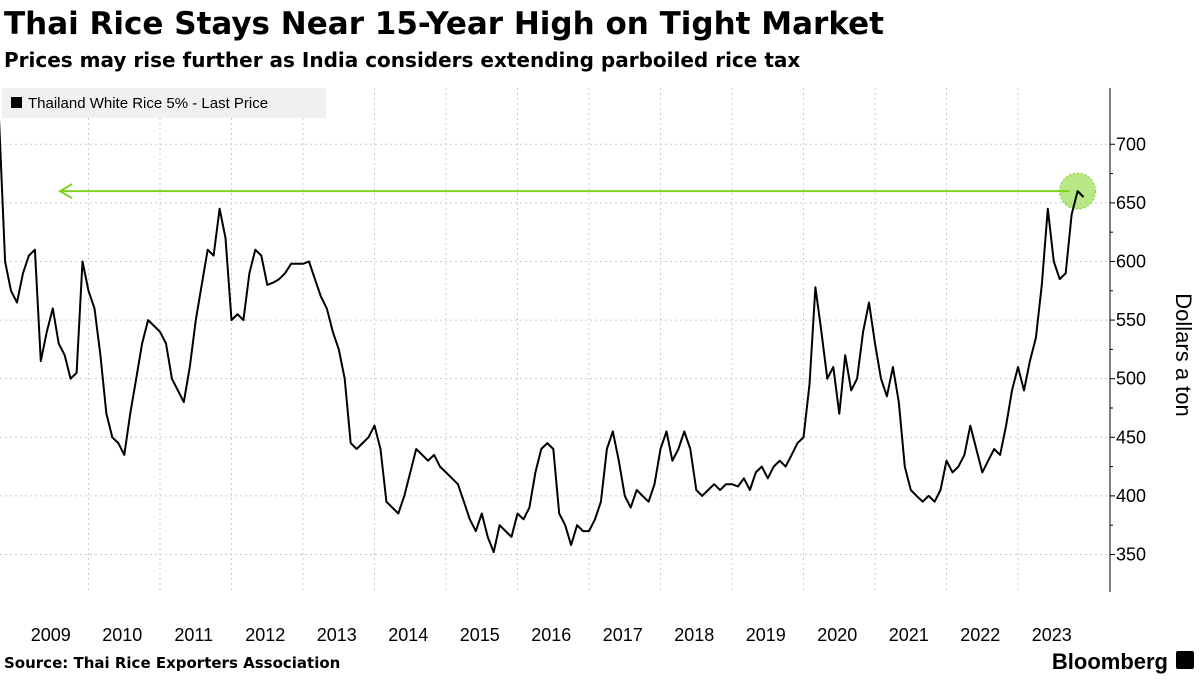 The image size is (1200, 679). I want to click on y-tick-label: 350, so click(1131, 554).